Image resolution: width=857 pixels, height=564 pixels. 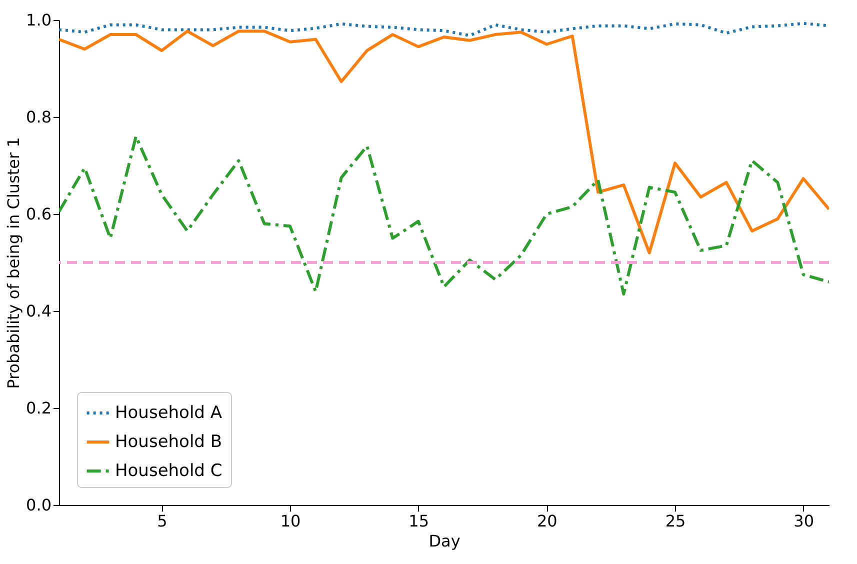 What do you see at coordinates (444, 30) in the screenshot?
I see `line-series` at bounding box center [444, 30].